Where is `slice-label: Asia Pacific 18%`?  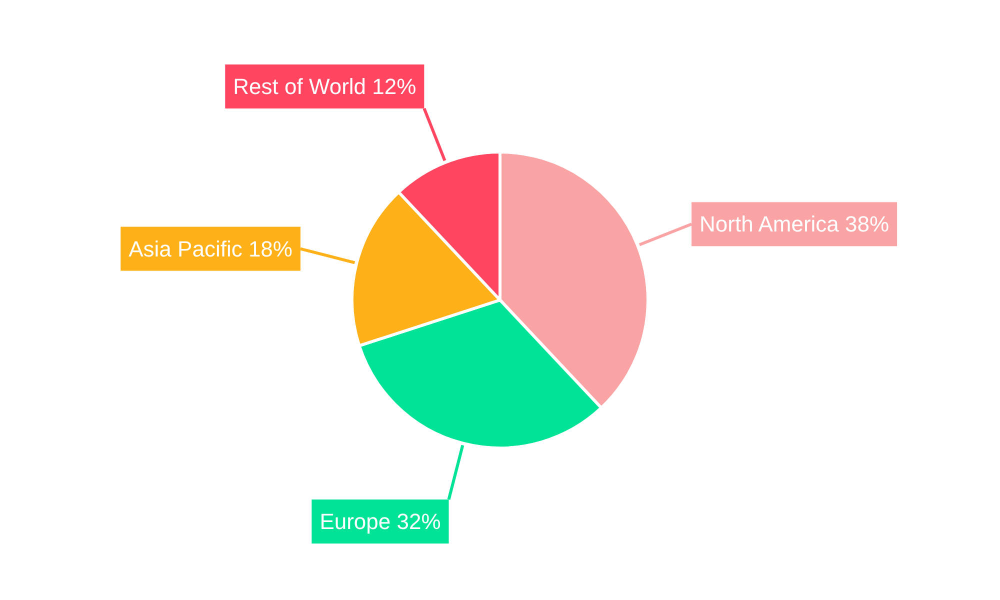 slice-label: Asia Pacific 18% is located at coordinates (210, 249).